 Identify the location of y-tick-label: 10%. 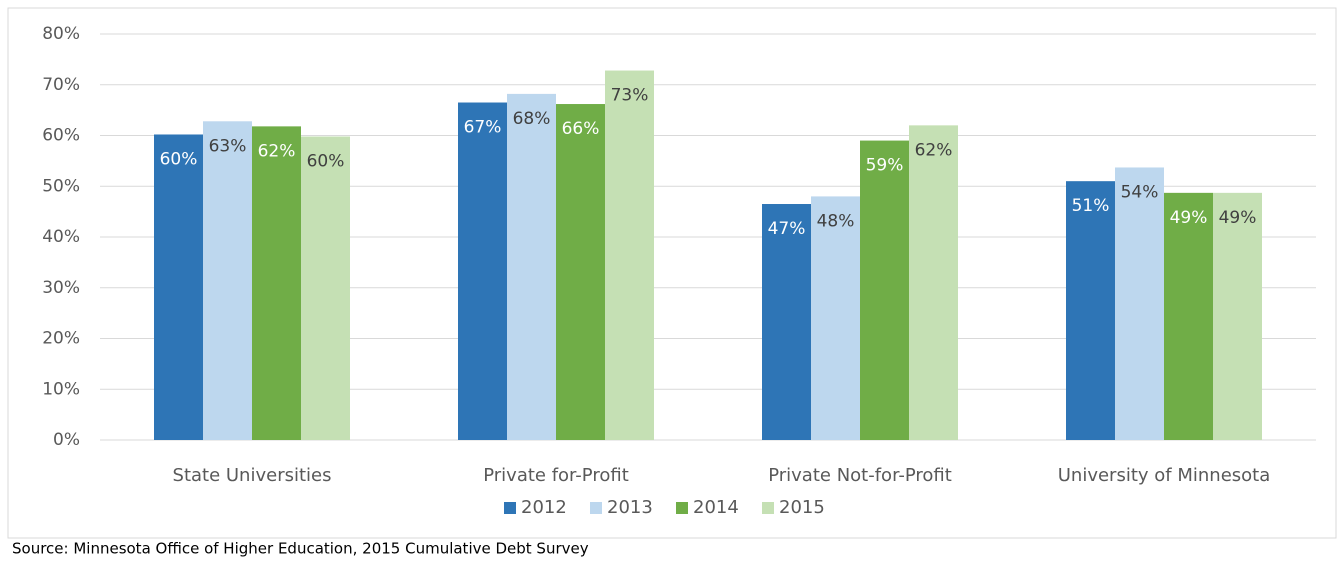
(61, 389).